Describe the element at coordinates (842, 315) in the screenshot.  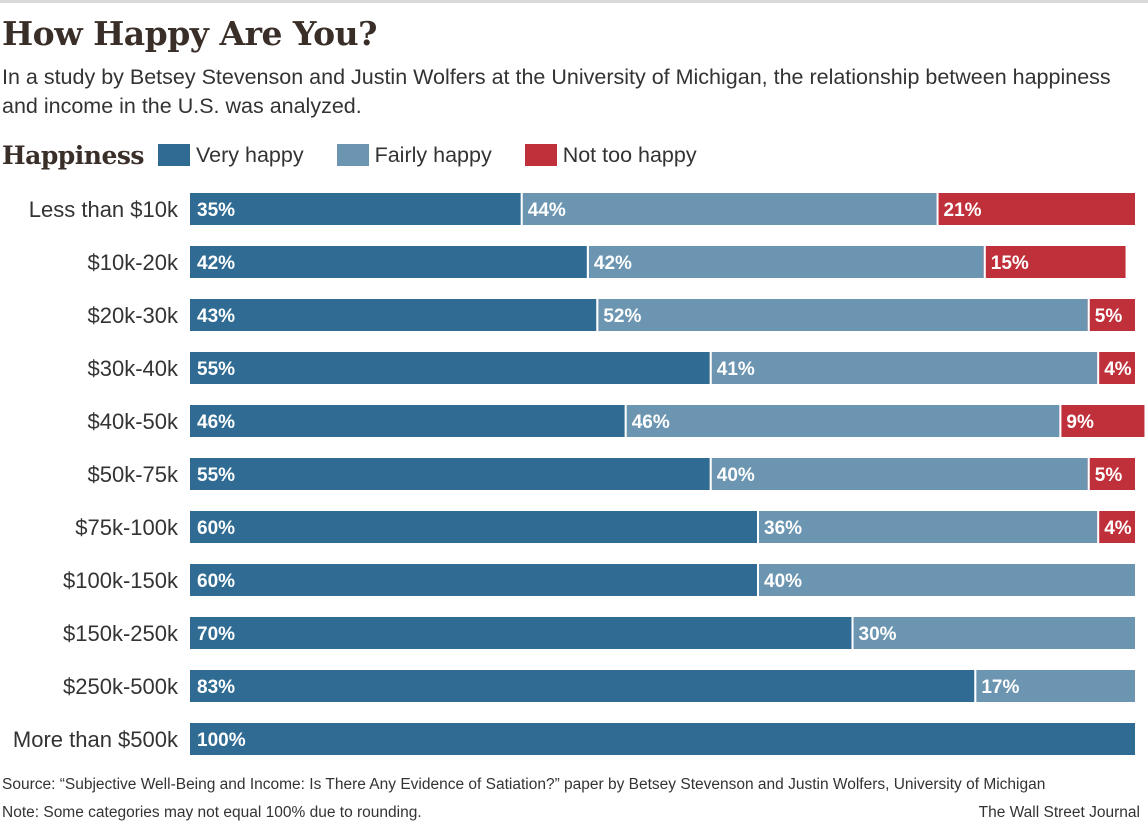
I see `bar-fairly-happy-20k-30k` at that location.